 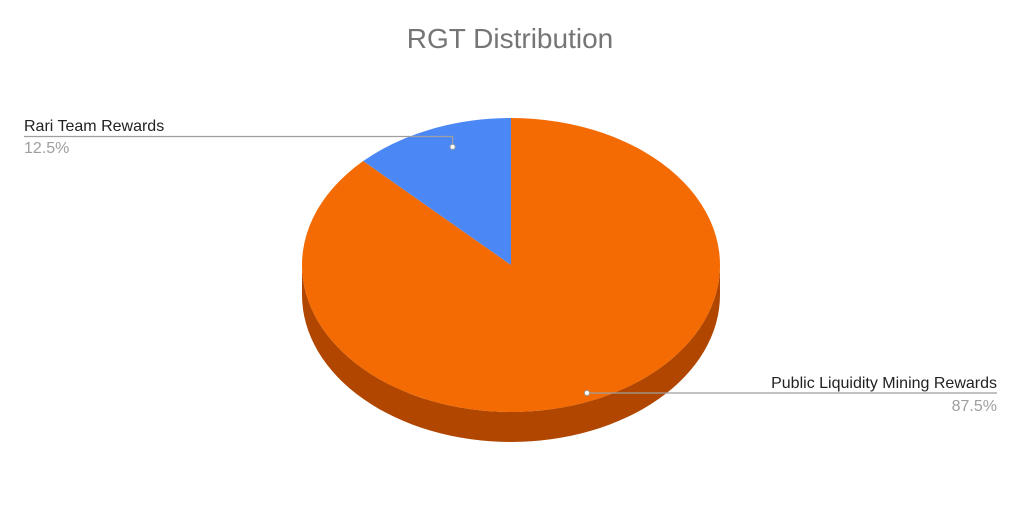 What do you see at coordinates (884, 383) in the screenshot?
I see `slice-label-public-liquidity: Public Liquidity Mining Rewards` at bounding box center [884, 383].